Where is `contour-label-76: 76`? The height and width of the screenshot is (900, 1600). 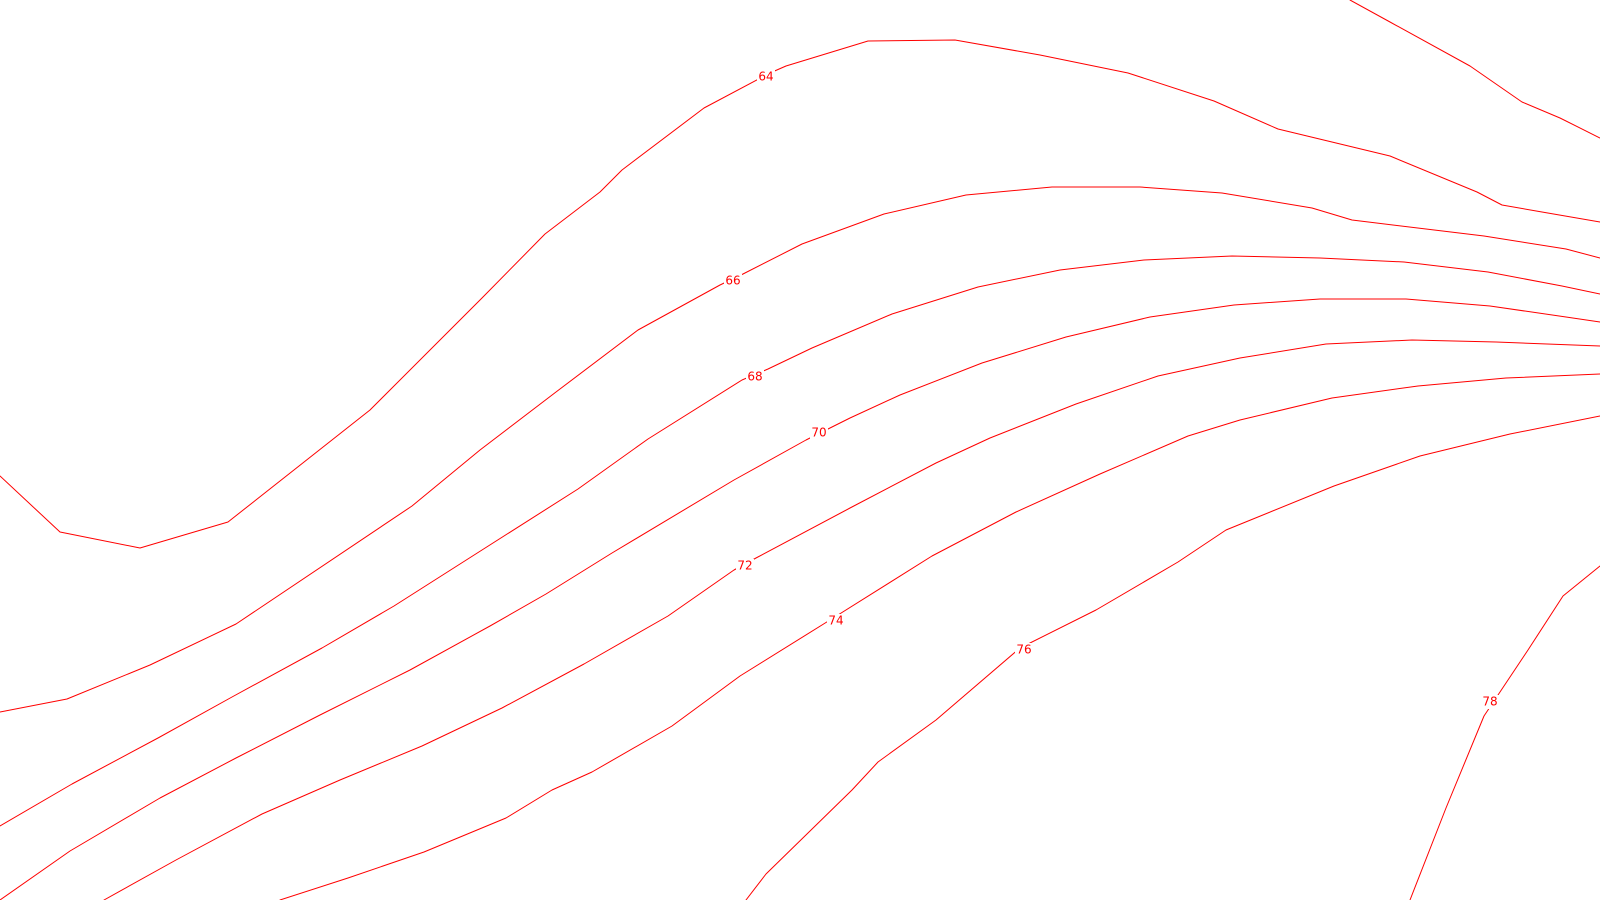
contour-label-76: 76 is located at coordinates (1023, 650).